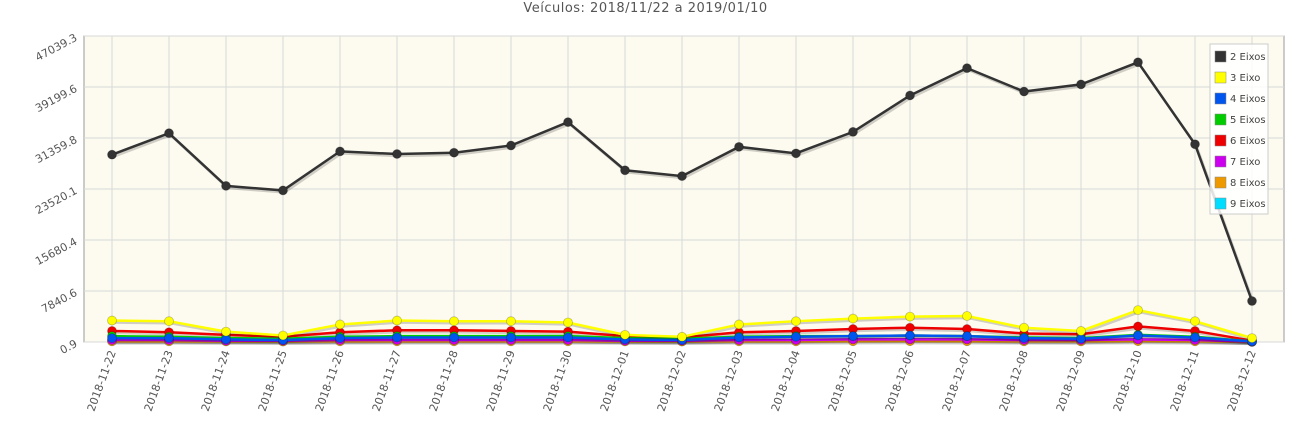  Describe the element at coordinates (273, 381) in the screenshot. I see `x-tick-label: 2018-11-25` at that location.